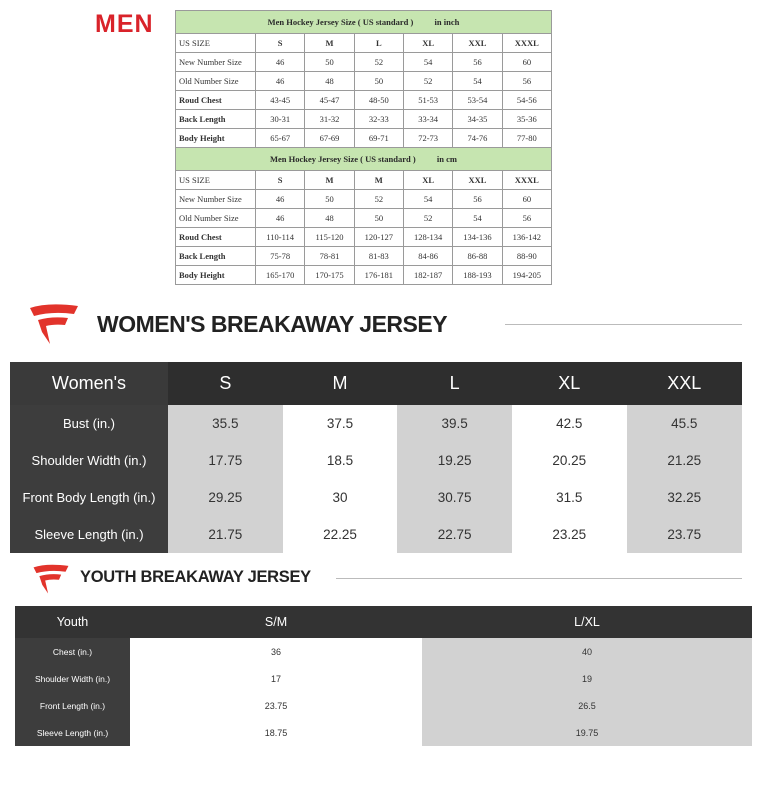  What do you see at coordinates (215, 100) in the screenshot?
I see `row-label: Roud Chest` at bounding box center [215, 100].